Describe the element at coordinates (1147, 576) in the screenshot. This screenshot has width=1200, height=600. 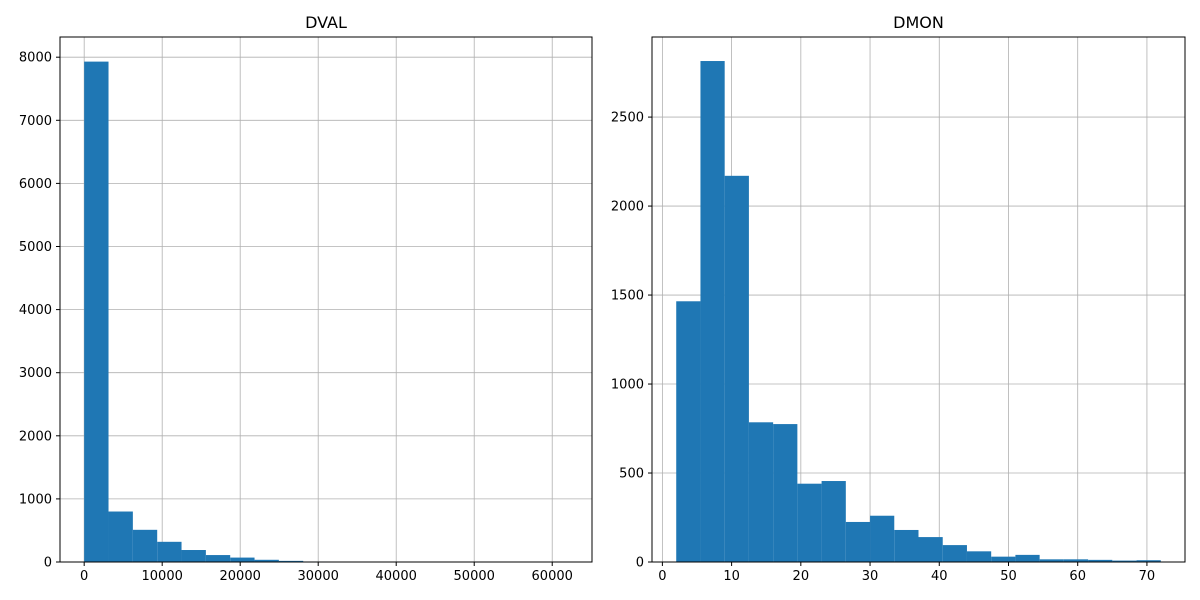
I see `dmon-x-tick-label: 70` at that location.